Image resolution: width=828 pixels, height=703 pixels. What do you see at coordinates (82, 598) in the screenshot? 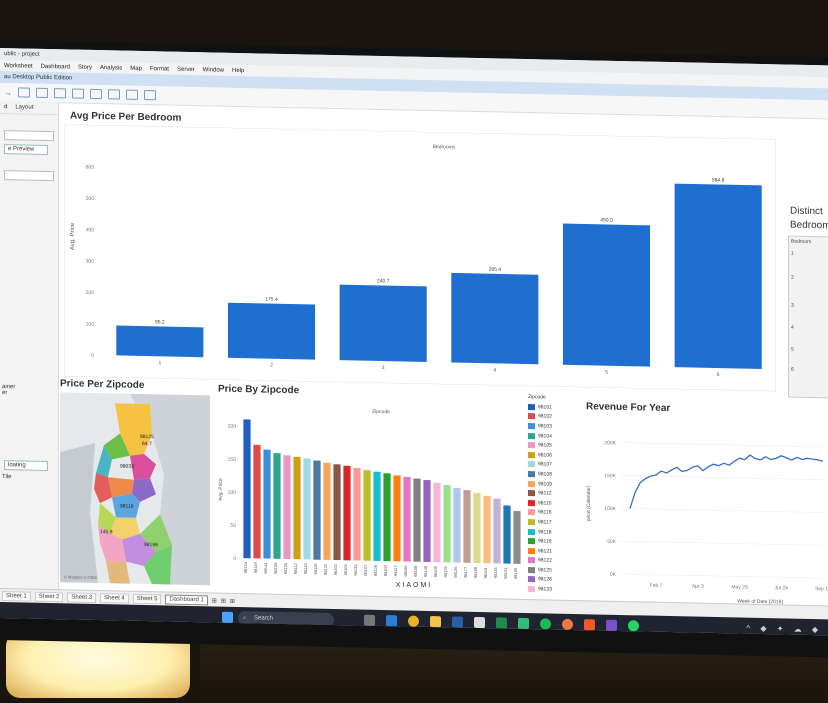
I see `sheet-tab: Sheet 3` at bounding box center [82, 598].